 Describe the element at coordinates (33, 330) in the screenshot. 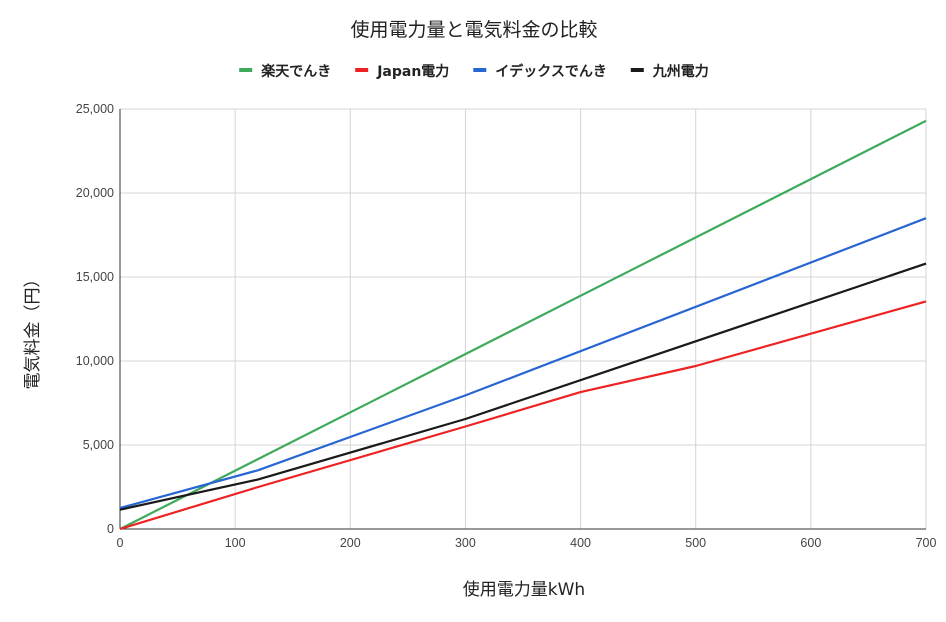

I see `y-axis-title: 電気料金（円）` at that location.